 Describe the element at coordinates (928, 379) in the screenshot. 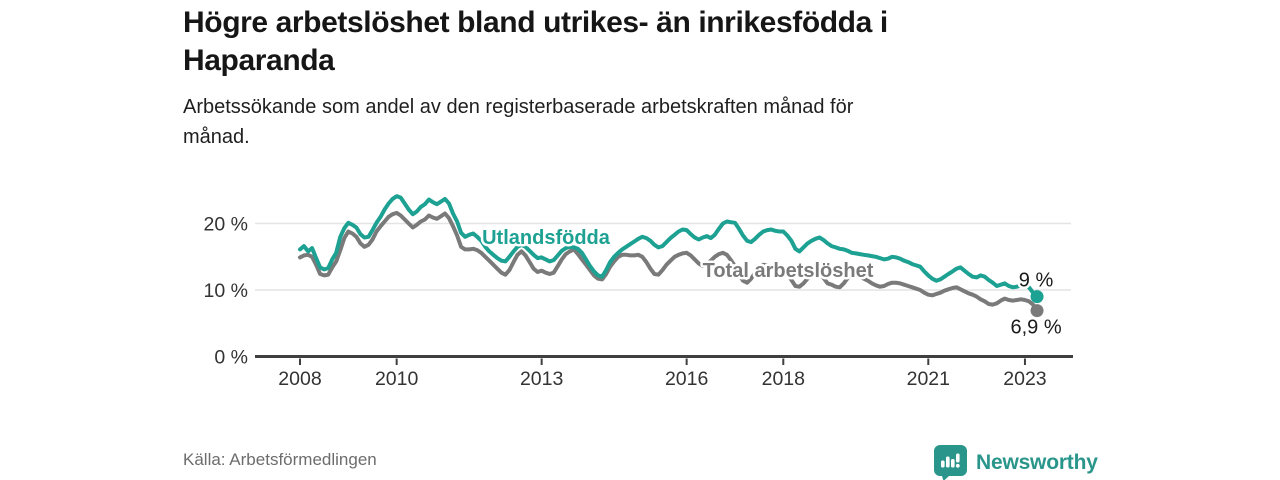

I see `x-tick-label: 2021` at that location.